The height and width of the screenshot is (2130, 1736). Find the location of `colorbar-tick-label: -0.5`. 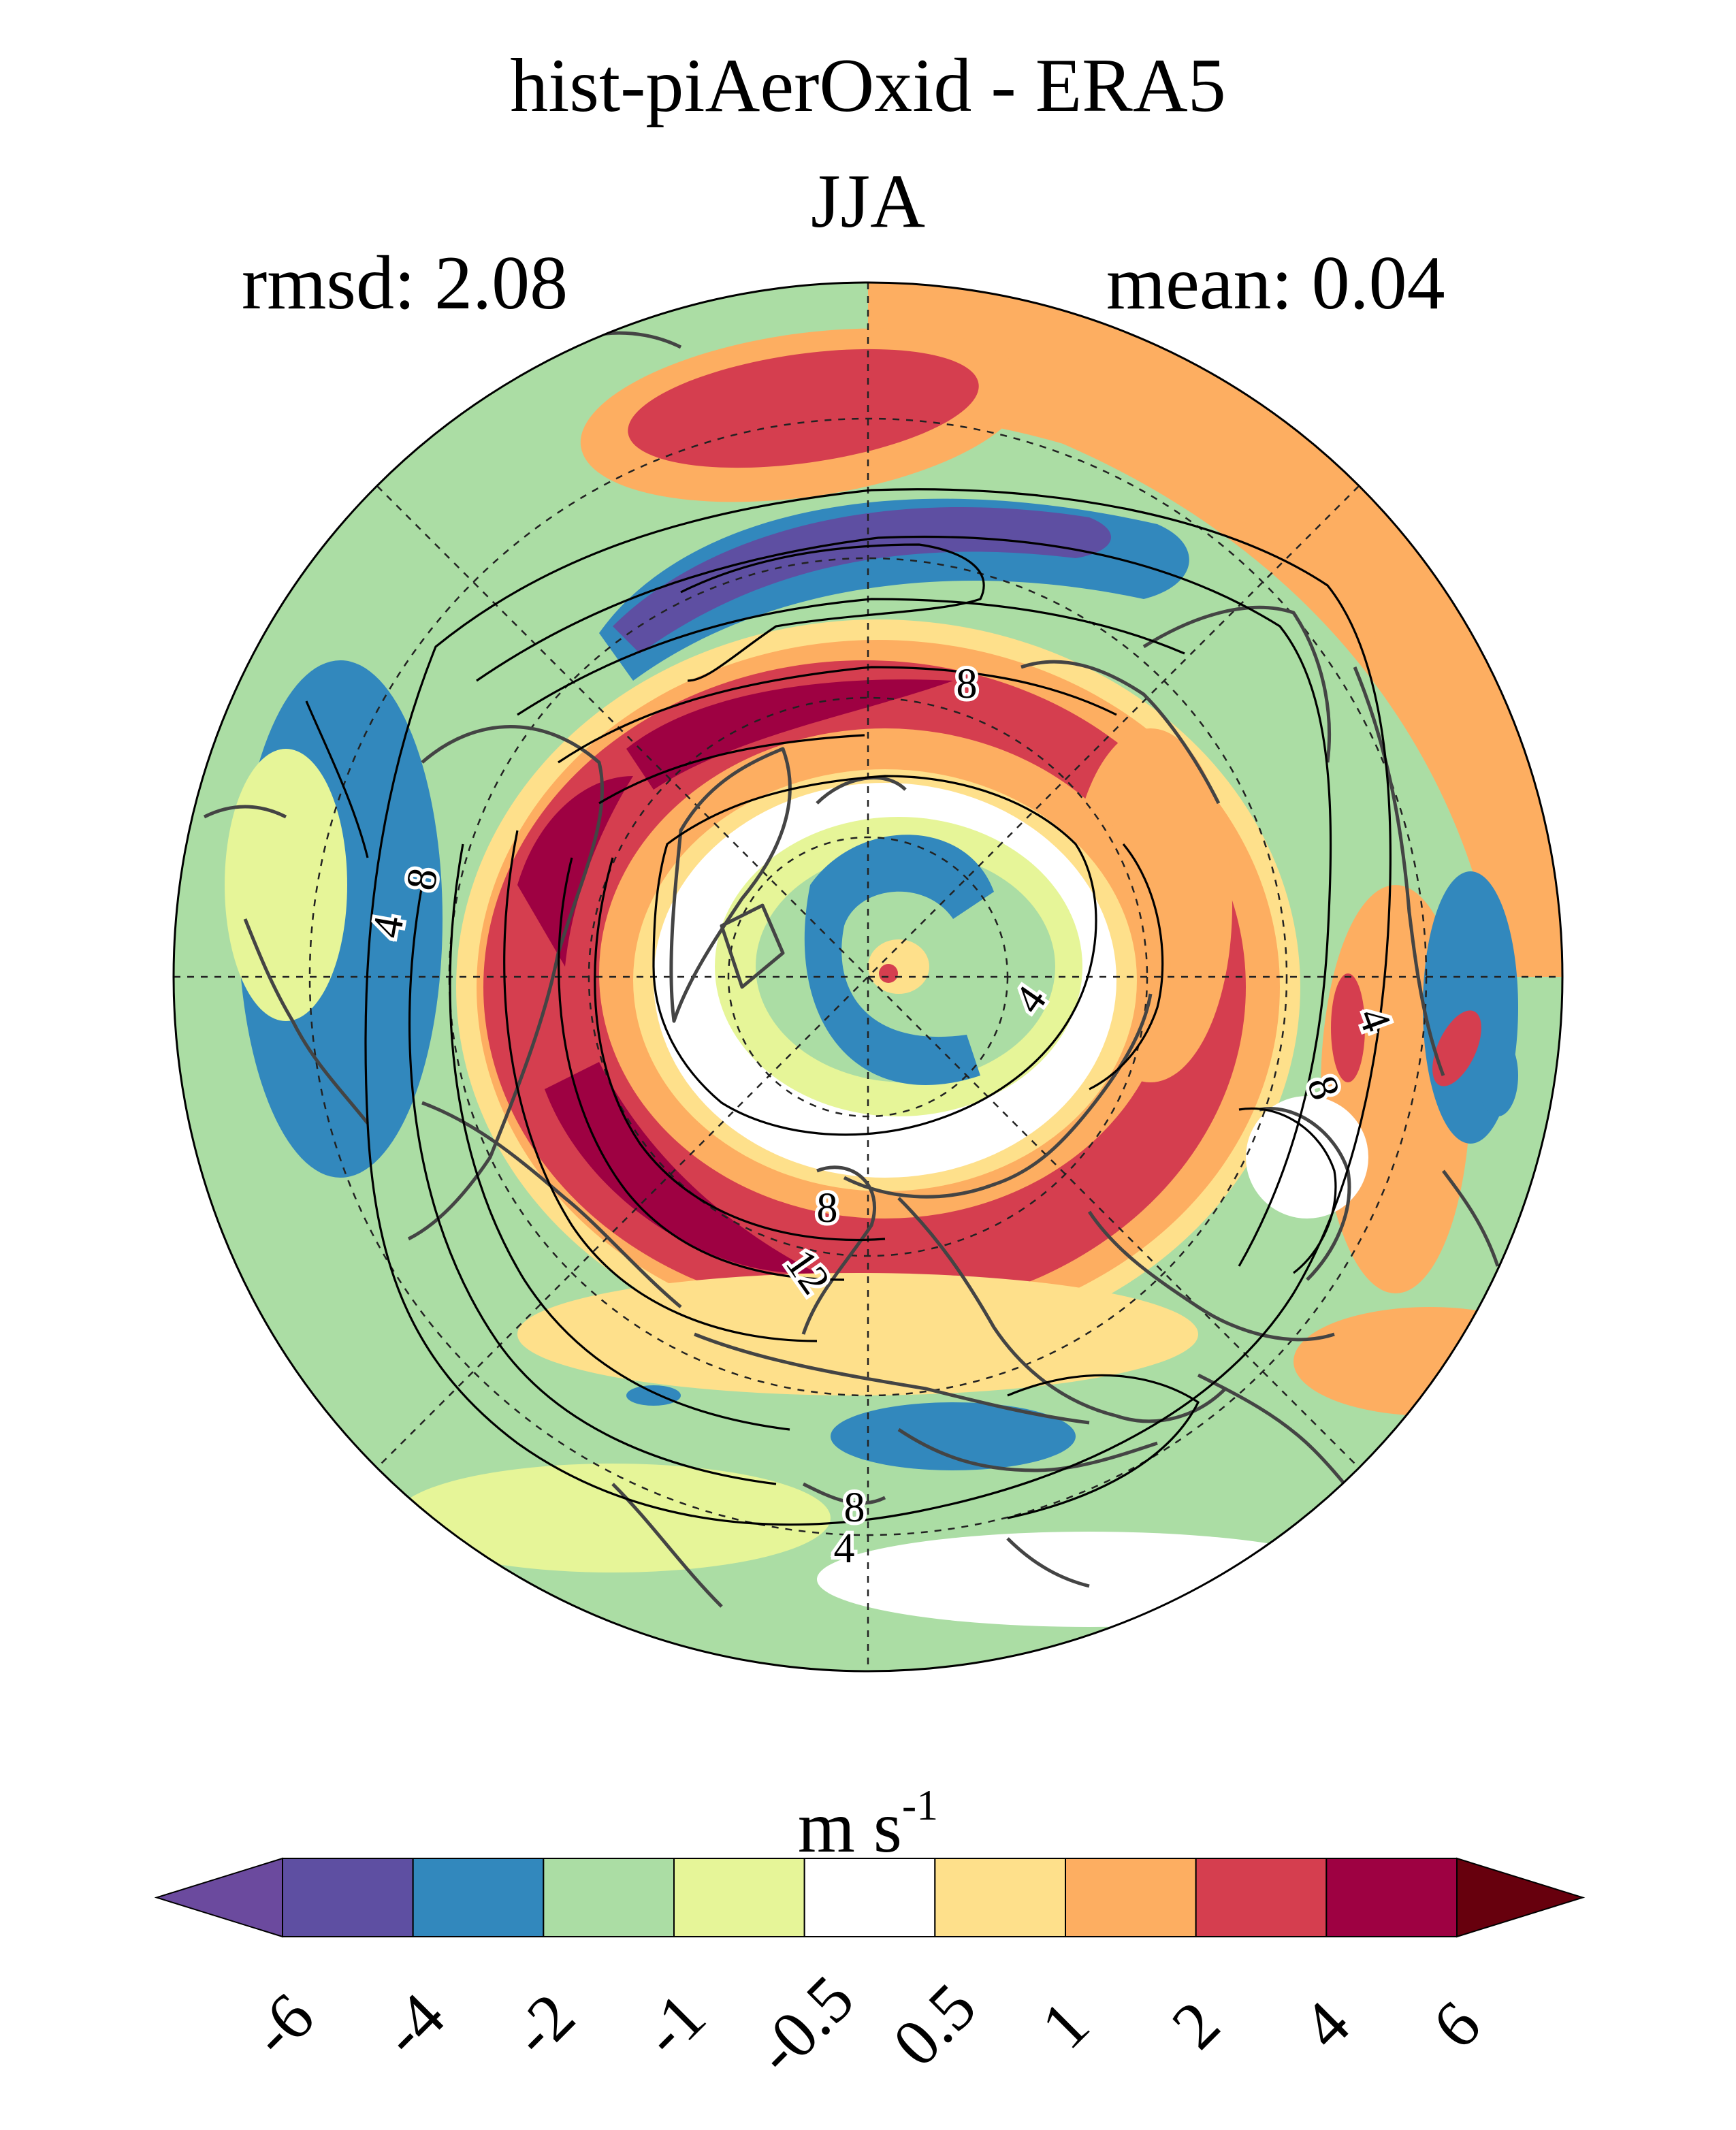

colorbar-tick-label: -0.5 is located at coordinates (805, 2025).